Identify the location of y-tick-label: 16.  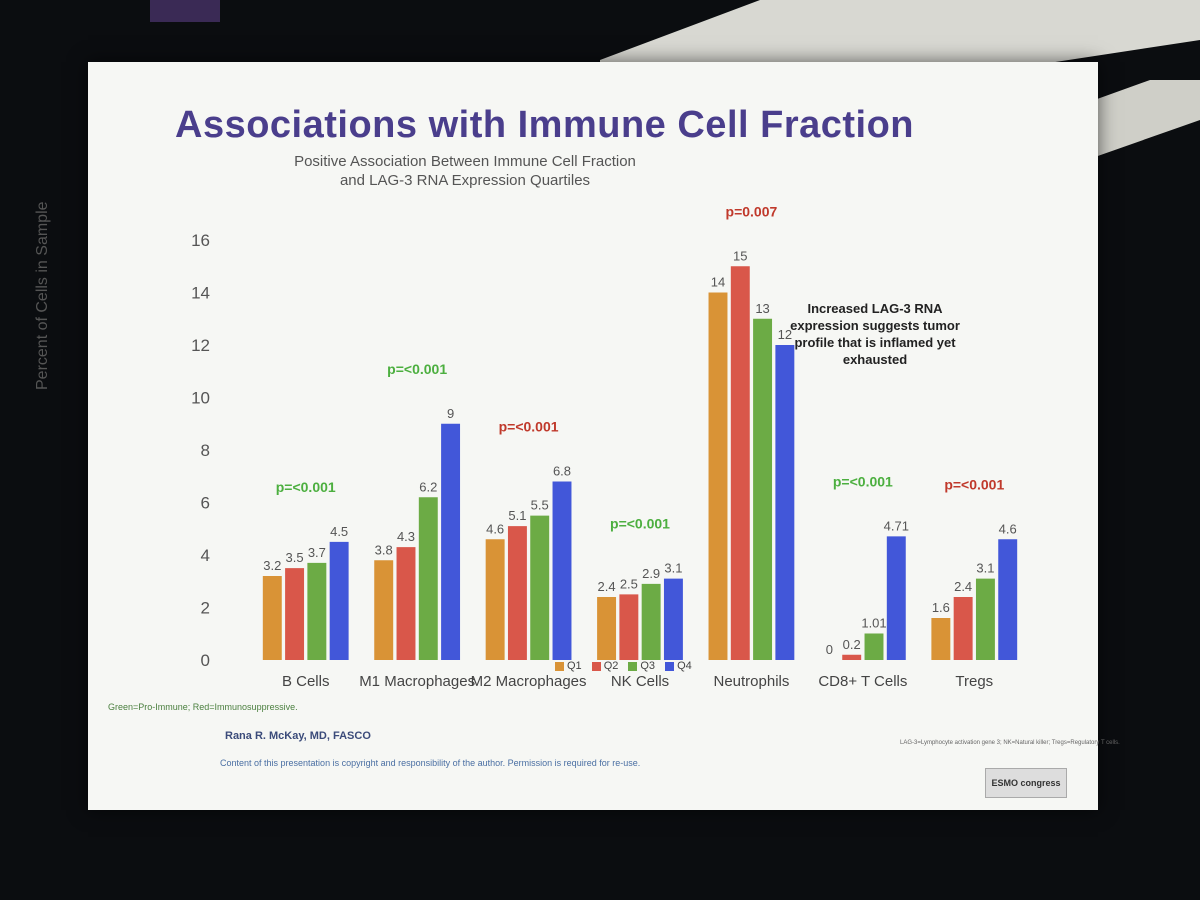
(200, 240).